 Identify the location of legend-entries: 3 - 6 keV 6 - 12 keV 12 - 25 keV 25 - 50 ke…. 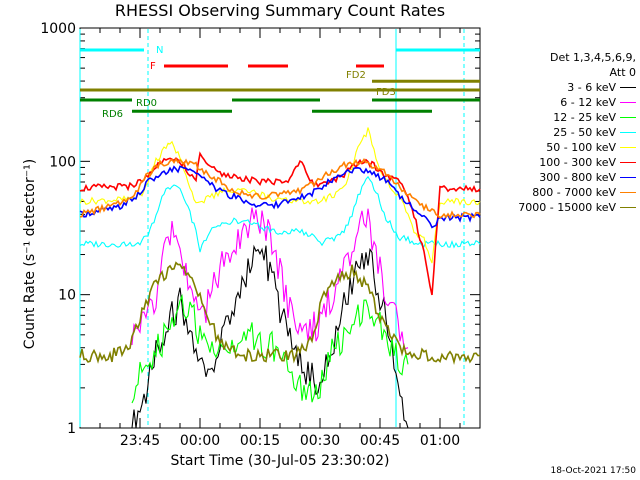
(553, 147).